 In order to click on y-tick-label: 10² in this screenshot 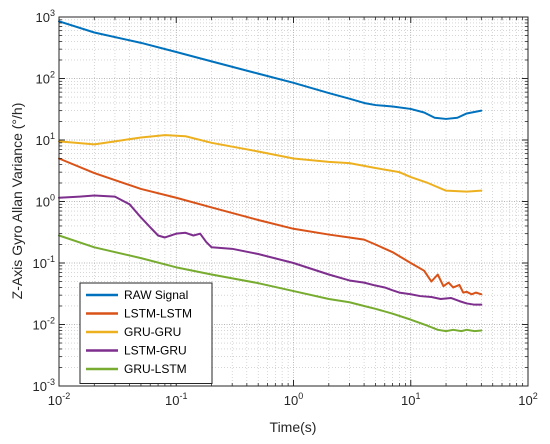, I will do `click(45, 78)`.